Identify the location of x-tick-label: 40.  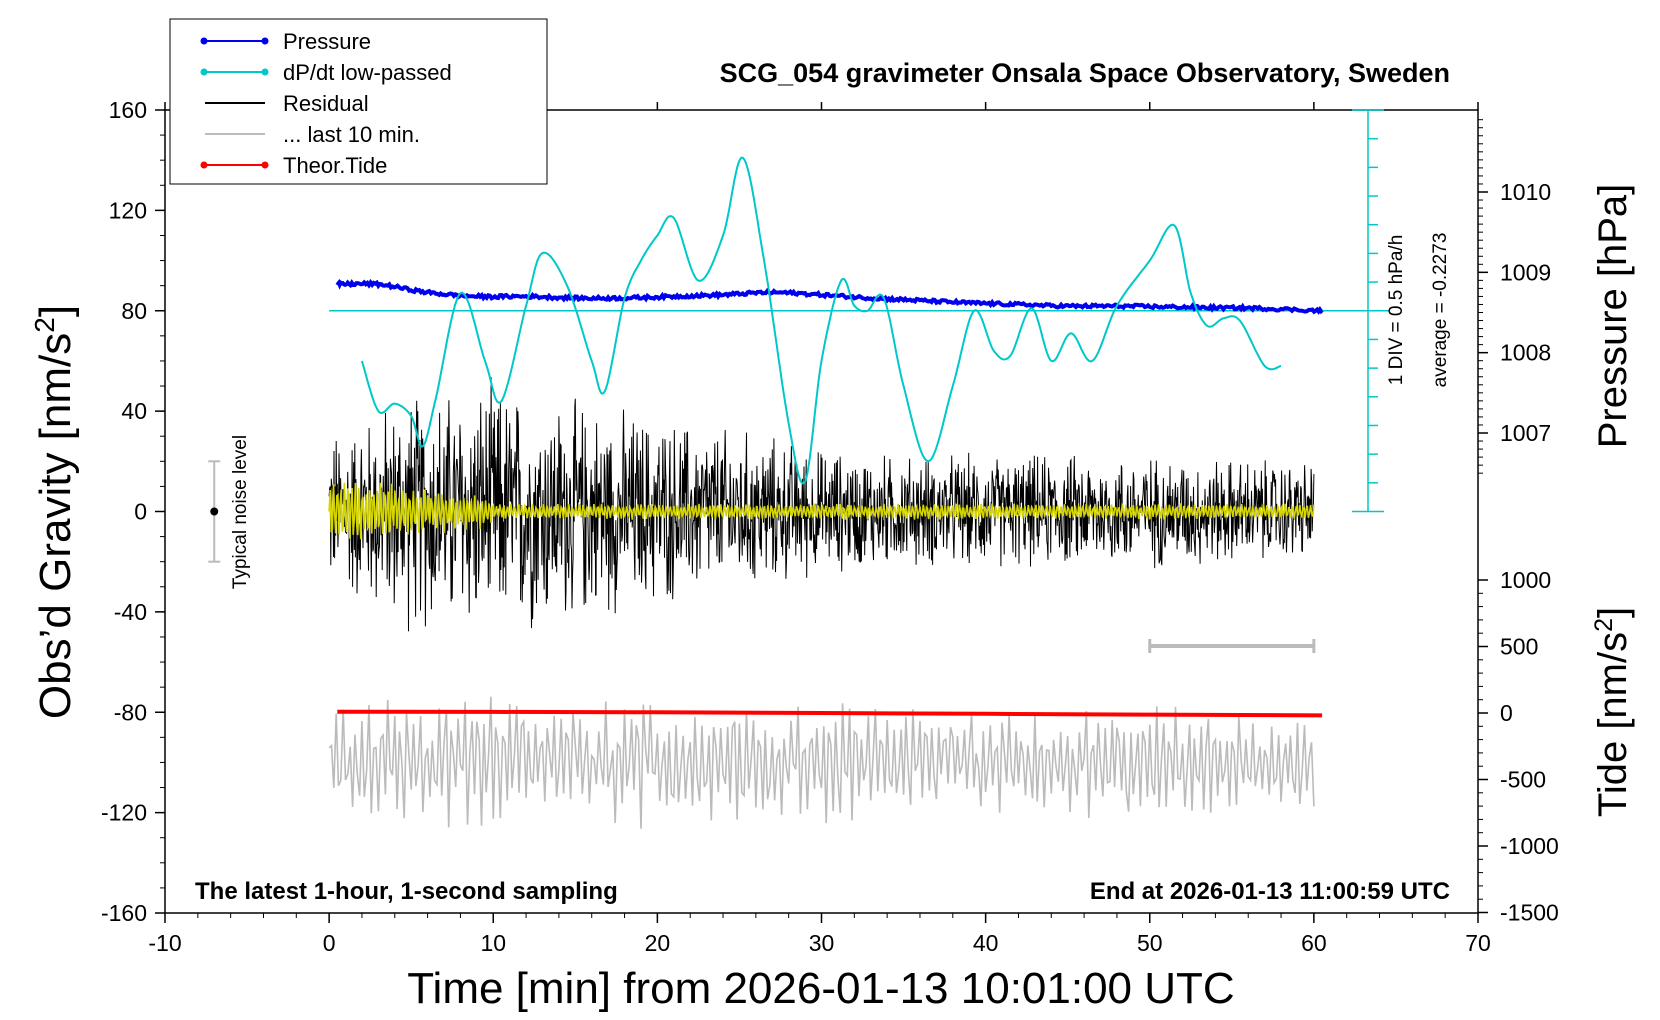
(986, 943).